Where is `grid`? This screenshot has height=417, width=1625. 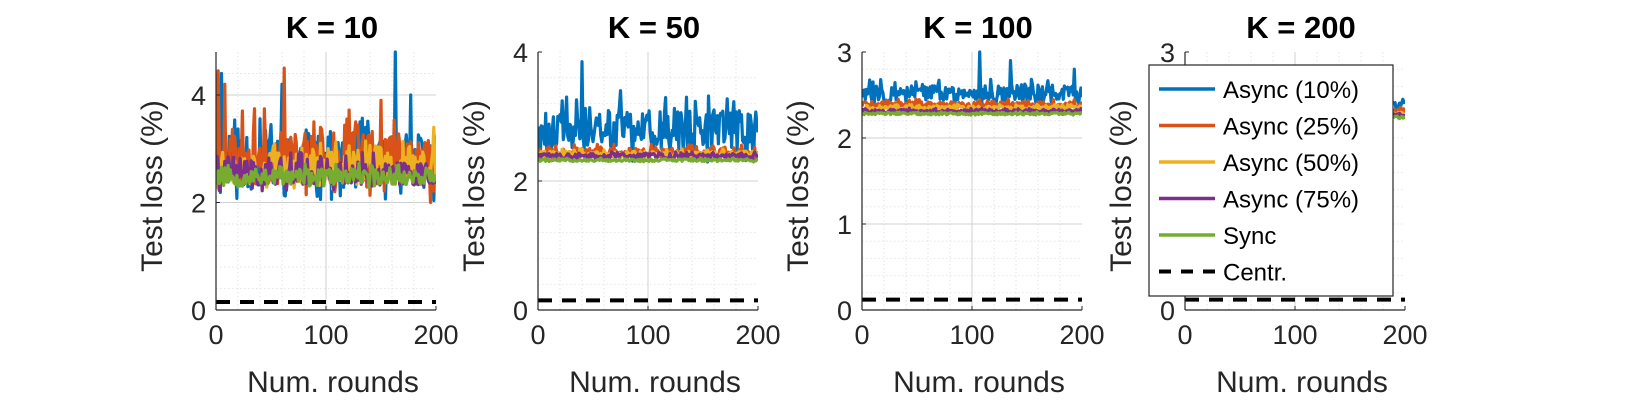
grid is located at coordinates (648, 181).